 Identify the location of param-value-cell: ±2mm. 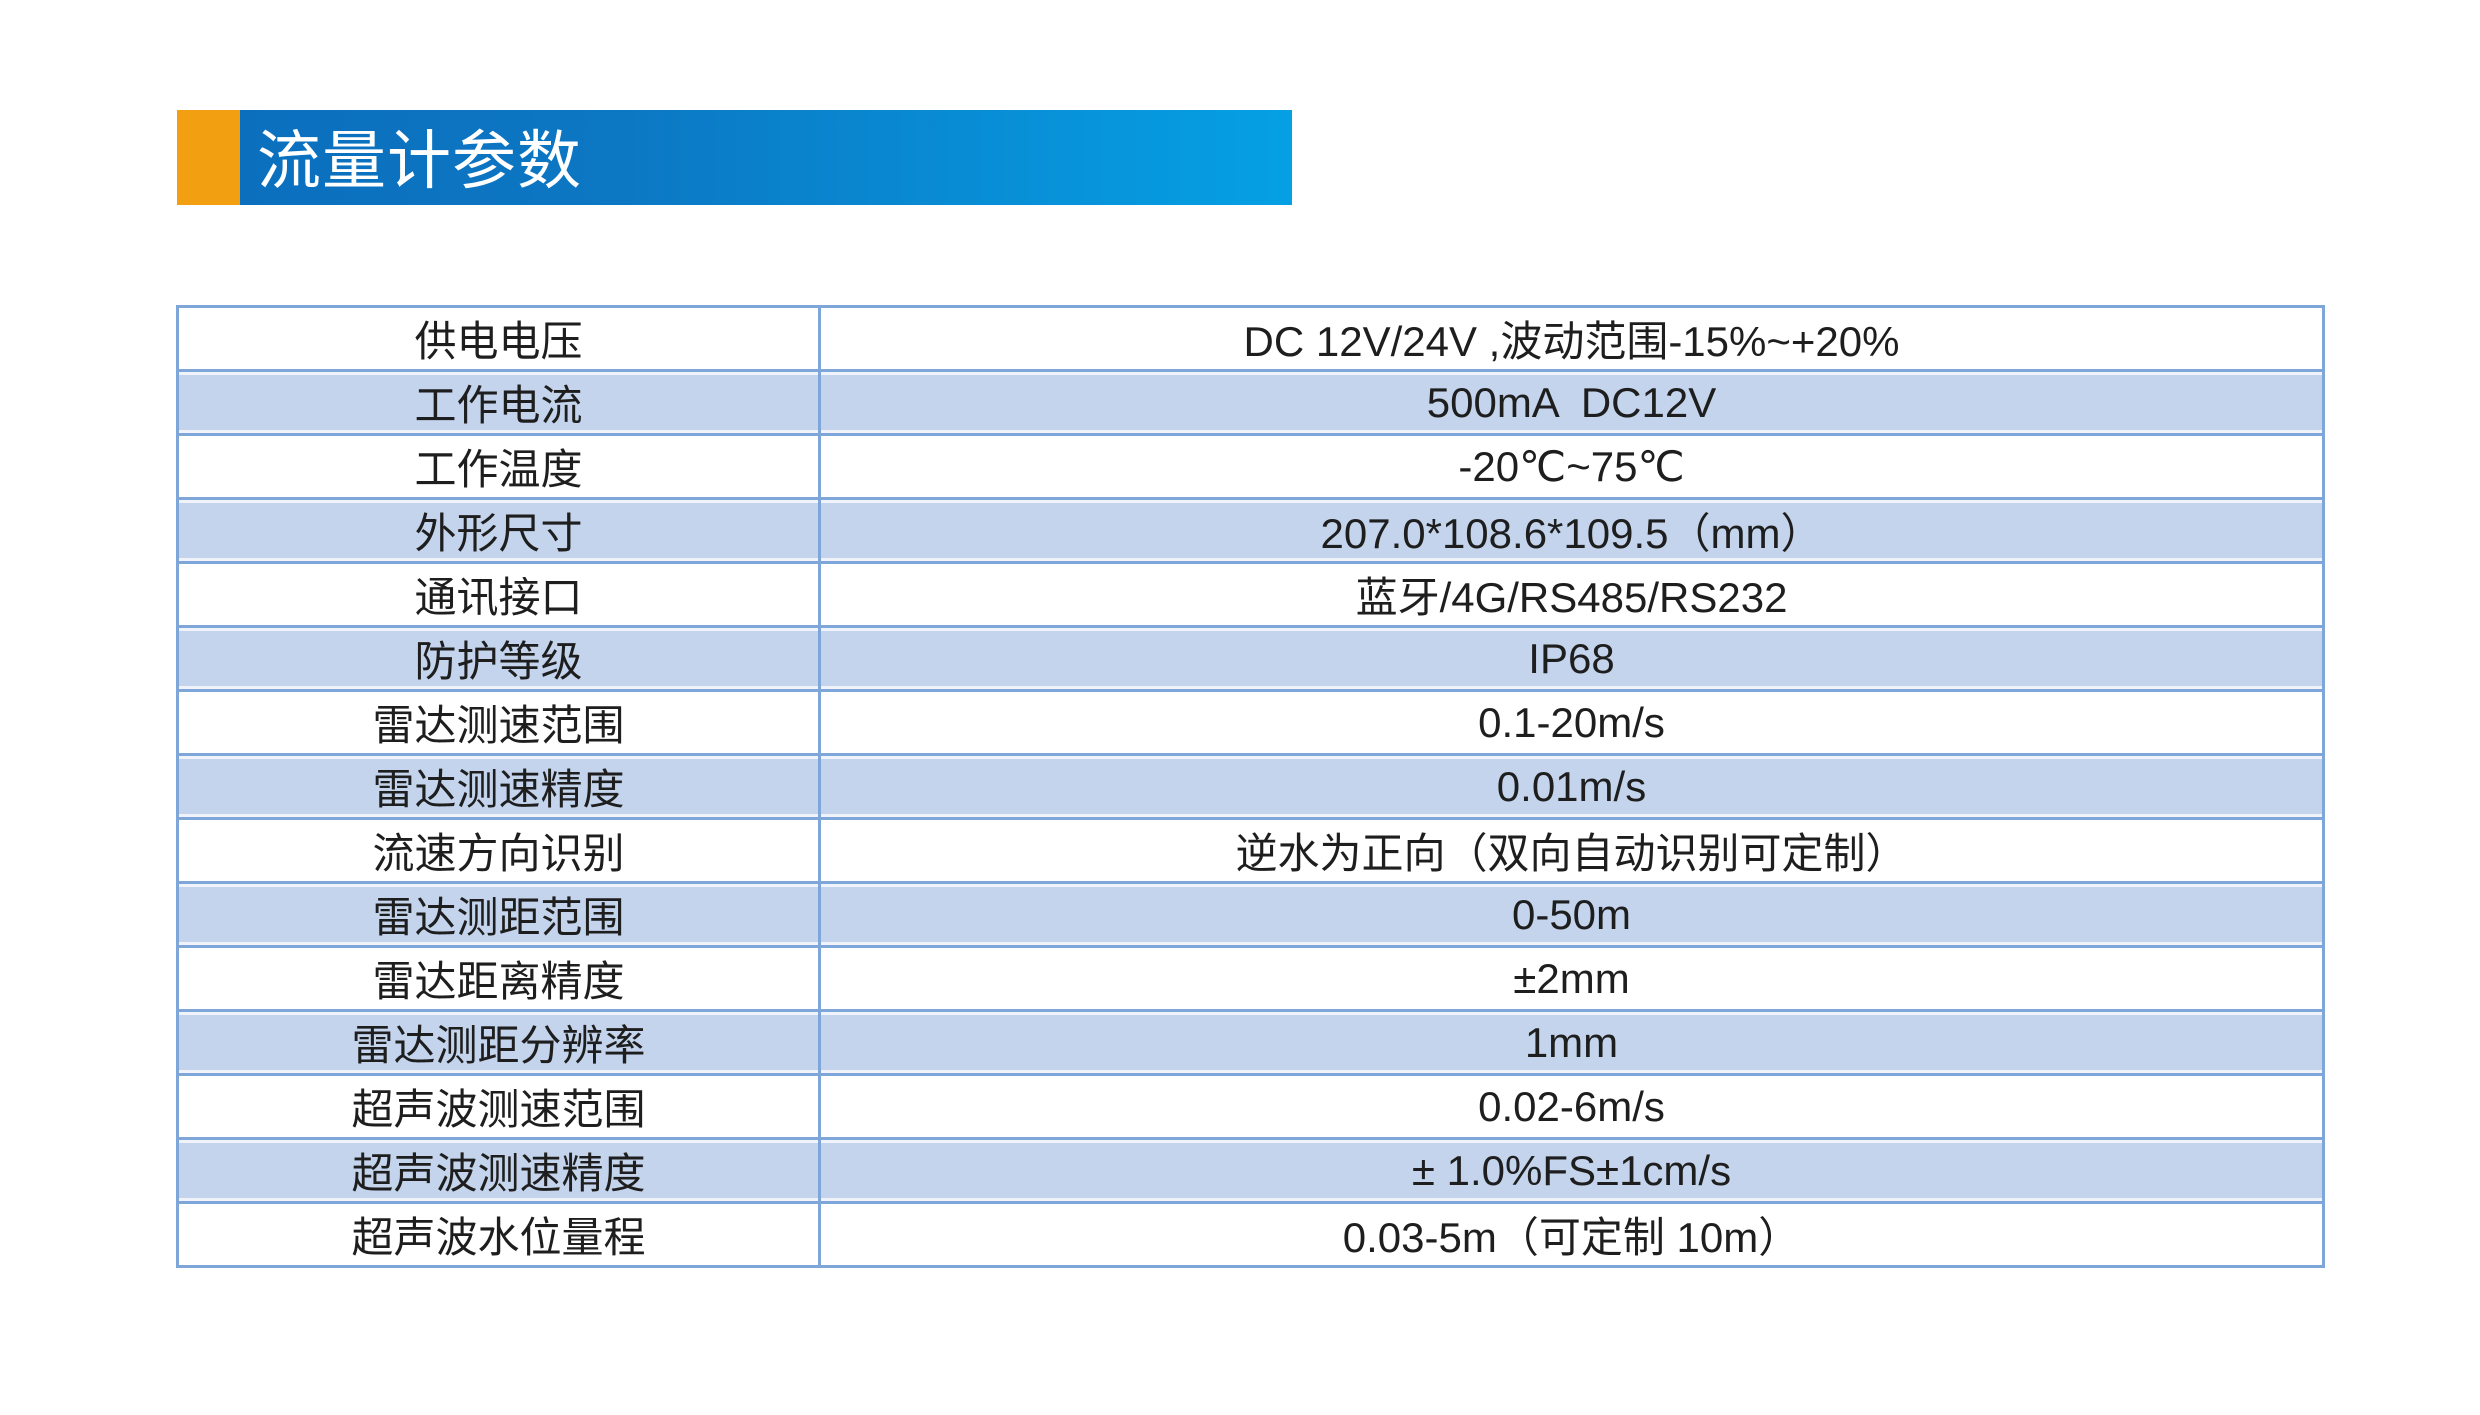
(1571, 978).